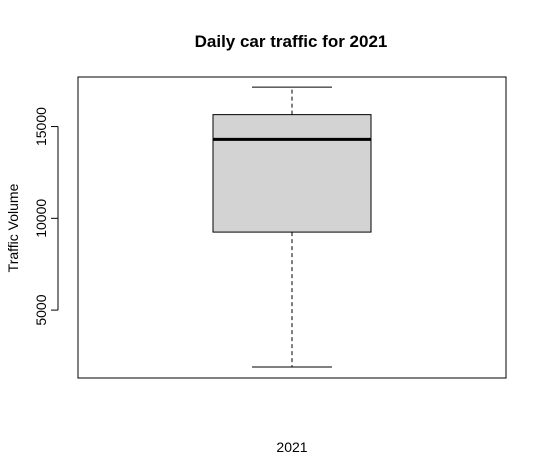 The height and width of the screenshot is (476, 547). I want to click on chart-title: Daily car traffic for 2021, so click(291, 41).